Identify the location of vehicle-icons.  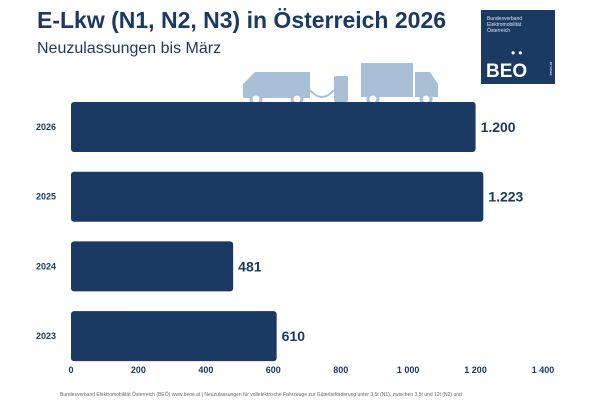
(340, 84).